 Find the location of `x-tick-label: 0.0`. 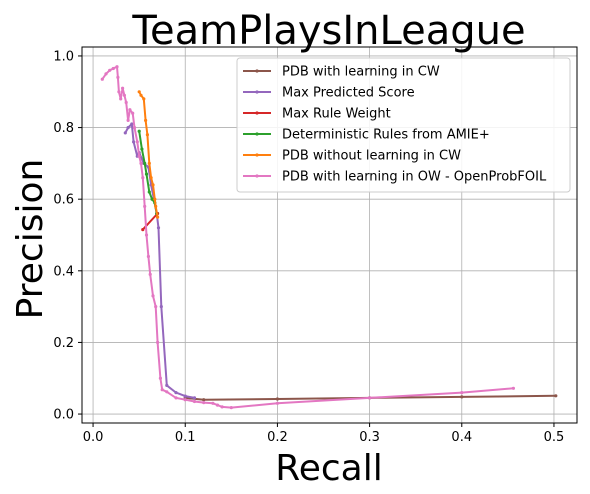

x-tick-label: 0.0 is located at coordinates (93, 437).